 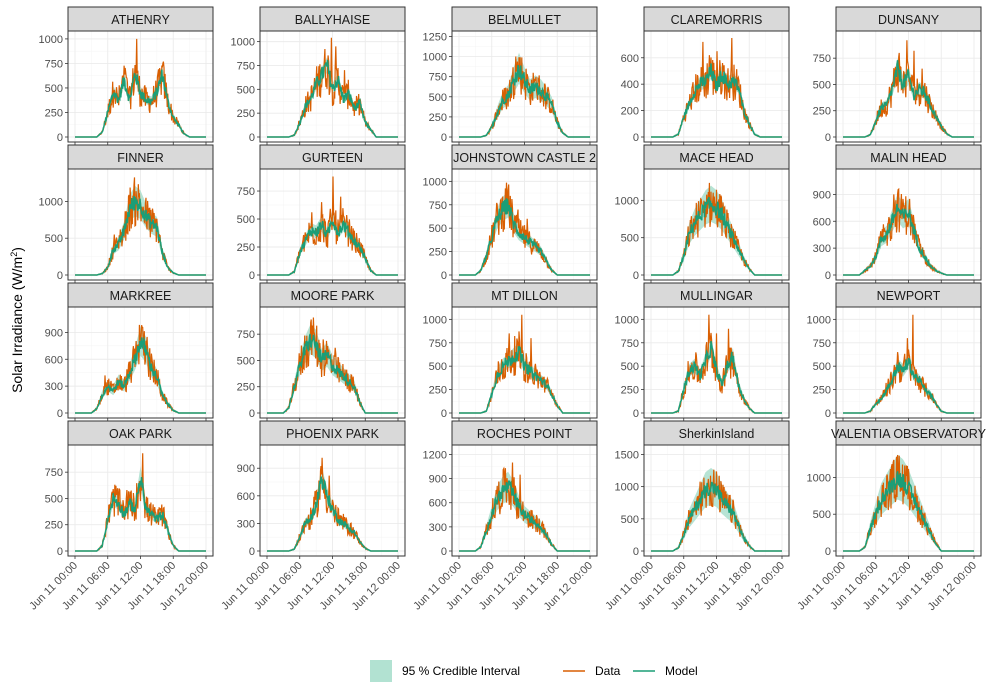 I want to click on legend: 95 % Credible Interval Data Model, so click(x=534, y=671).